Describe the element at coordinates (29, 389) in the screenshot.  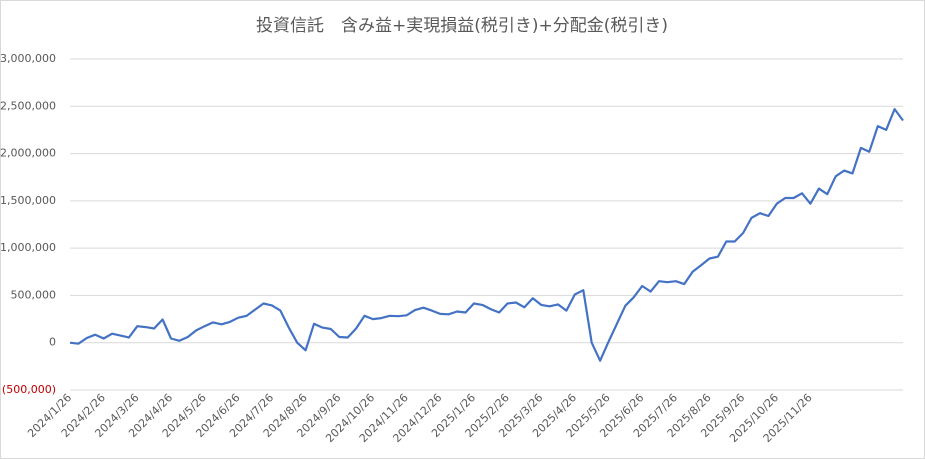
I see `y-tick-label: (500,000)` at that location.